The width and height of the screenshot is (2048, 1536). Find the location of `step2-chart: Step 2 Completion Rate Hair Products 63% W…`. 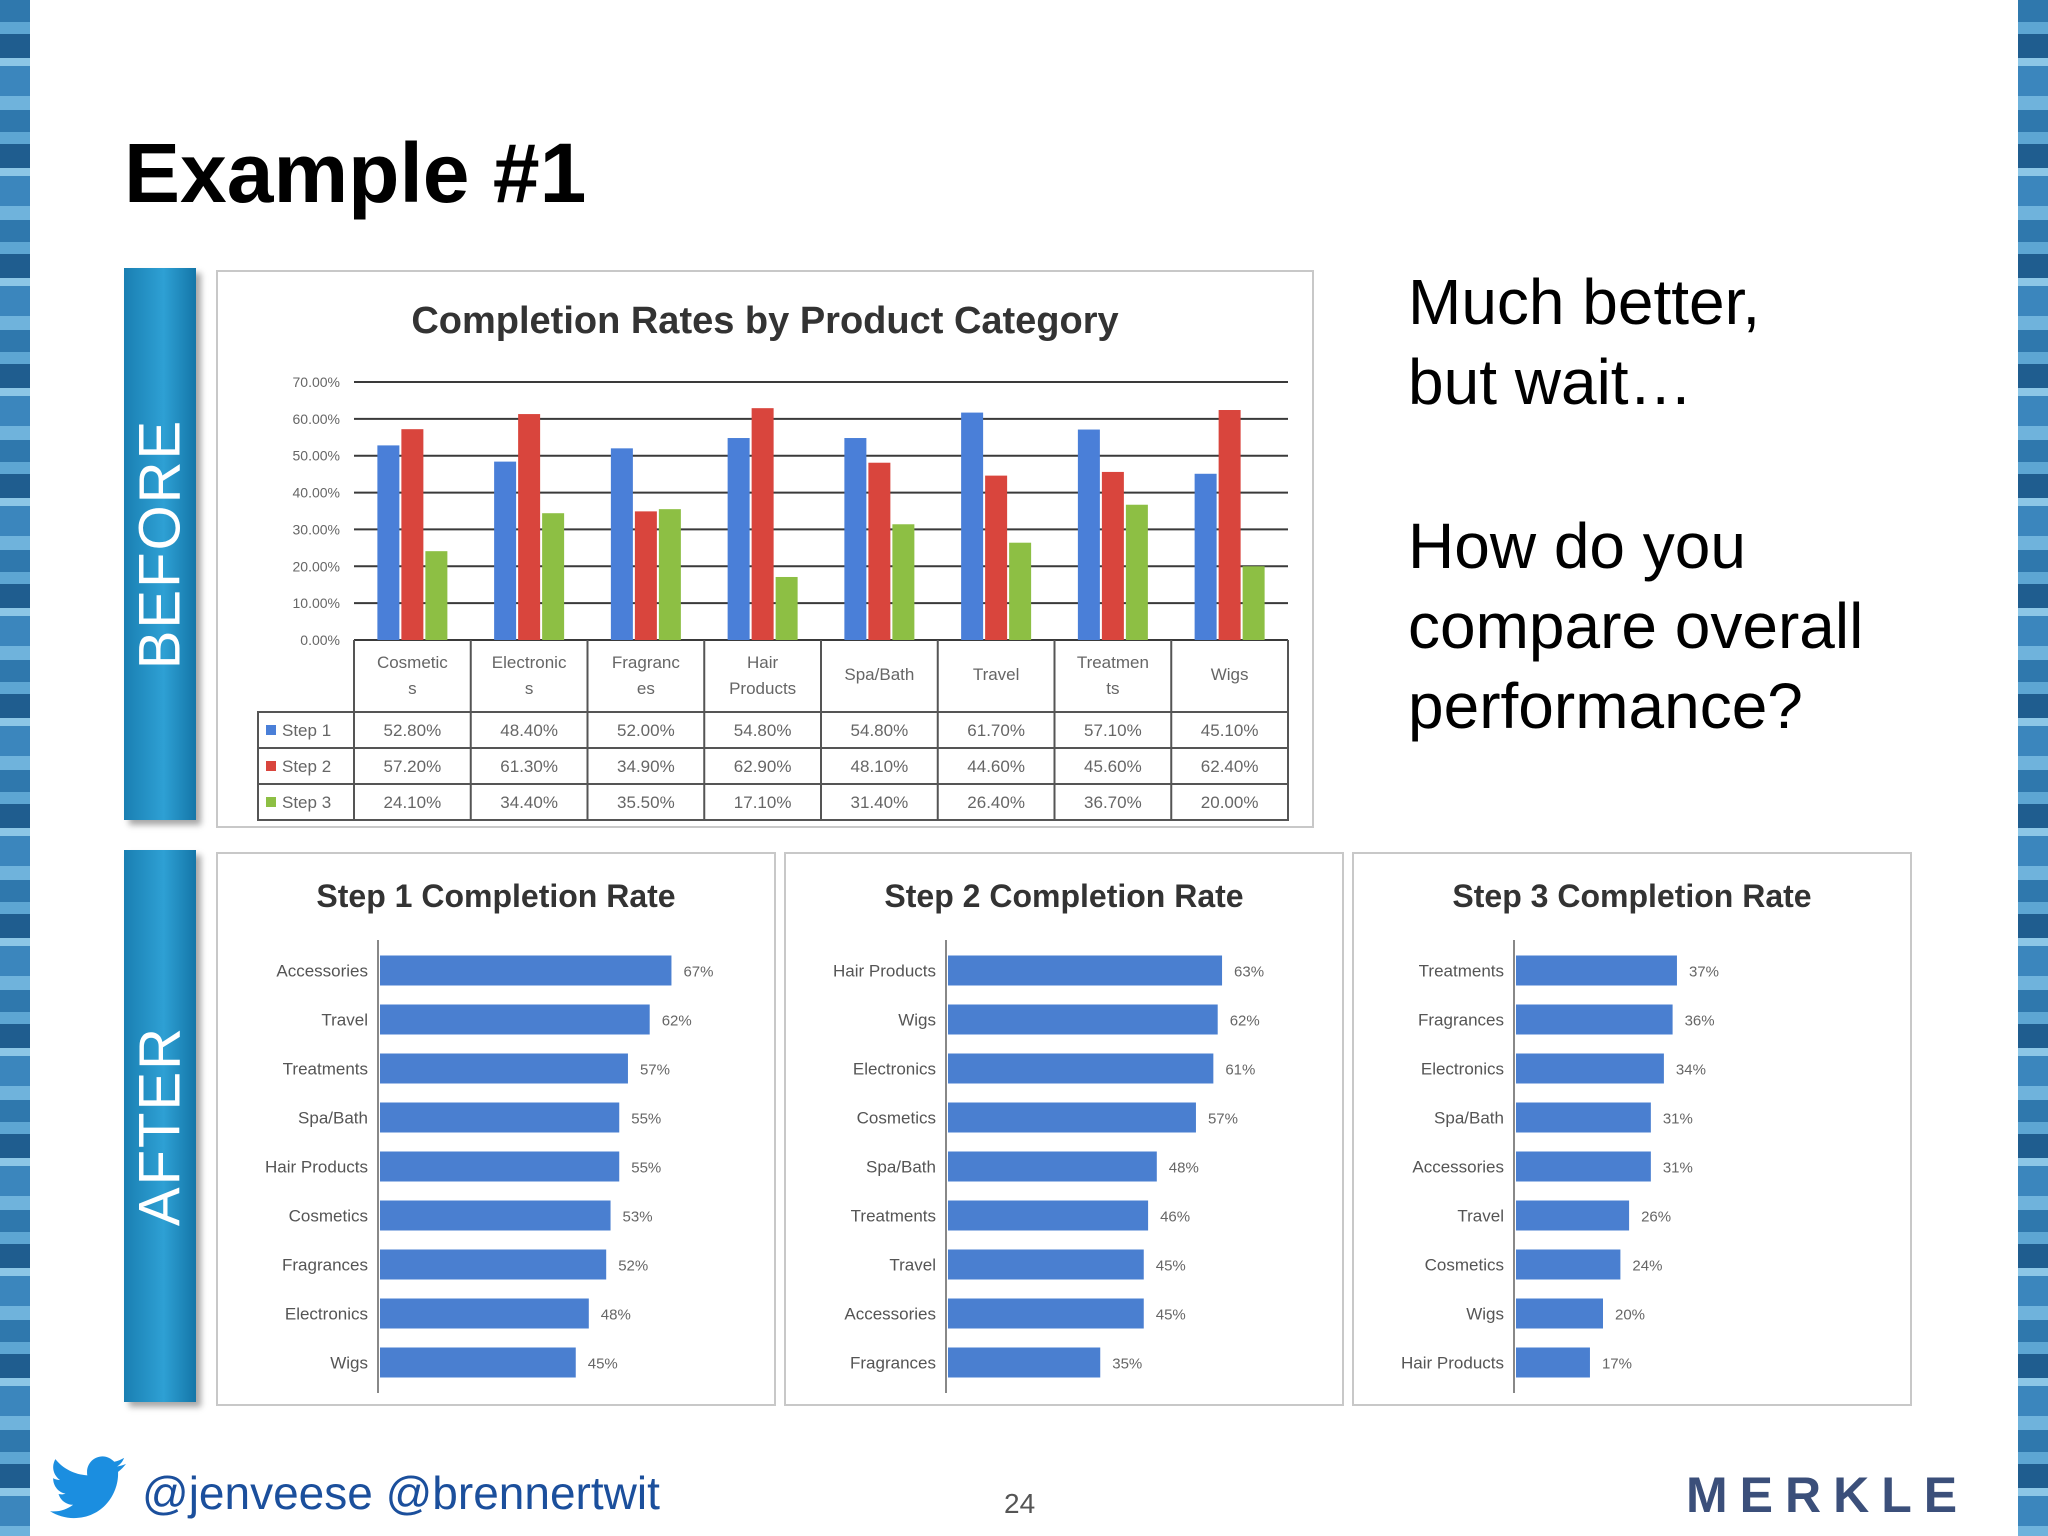

step2-chart: Step 2 Completion Rate Hair Products 63% W… is located at coordinates (1064, 1129).